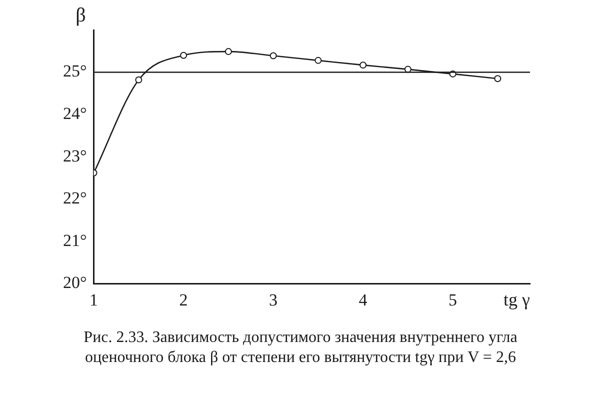 The image size is (601, 399). I want to click on y-tick-label: 23°, so click(74, 156).